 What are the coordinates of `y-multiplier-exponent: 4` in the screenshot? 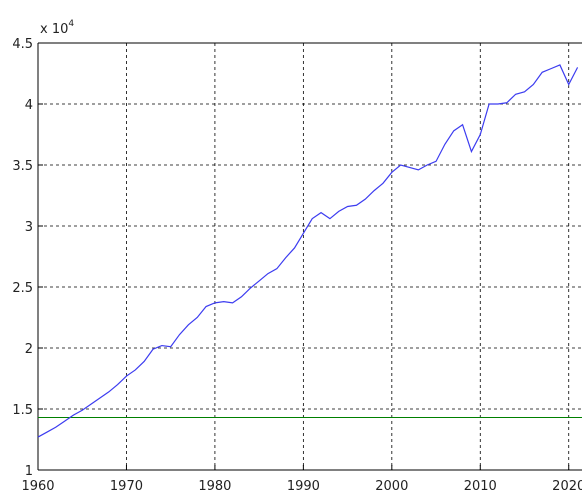 It's located at (71, 24).